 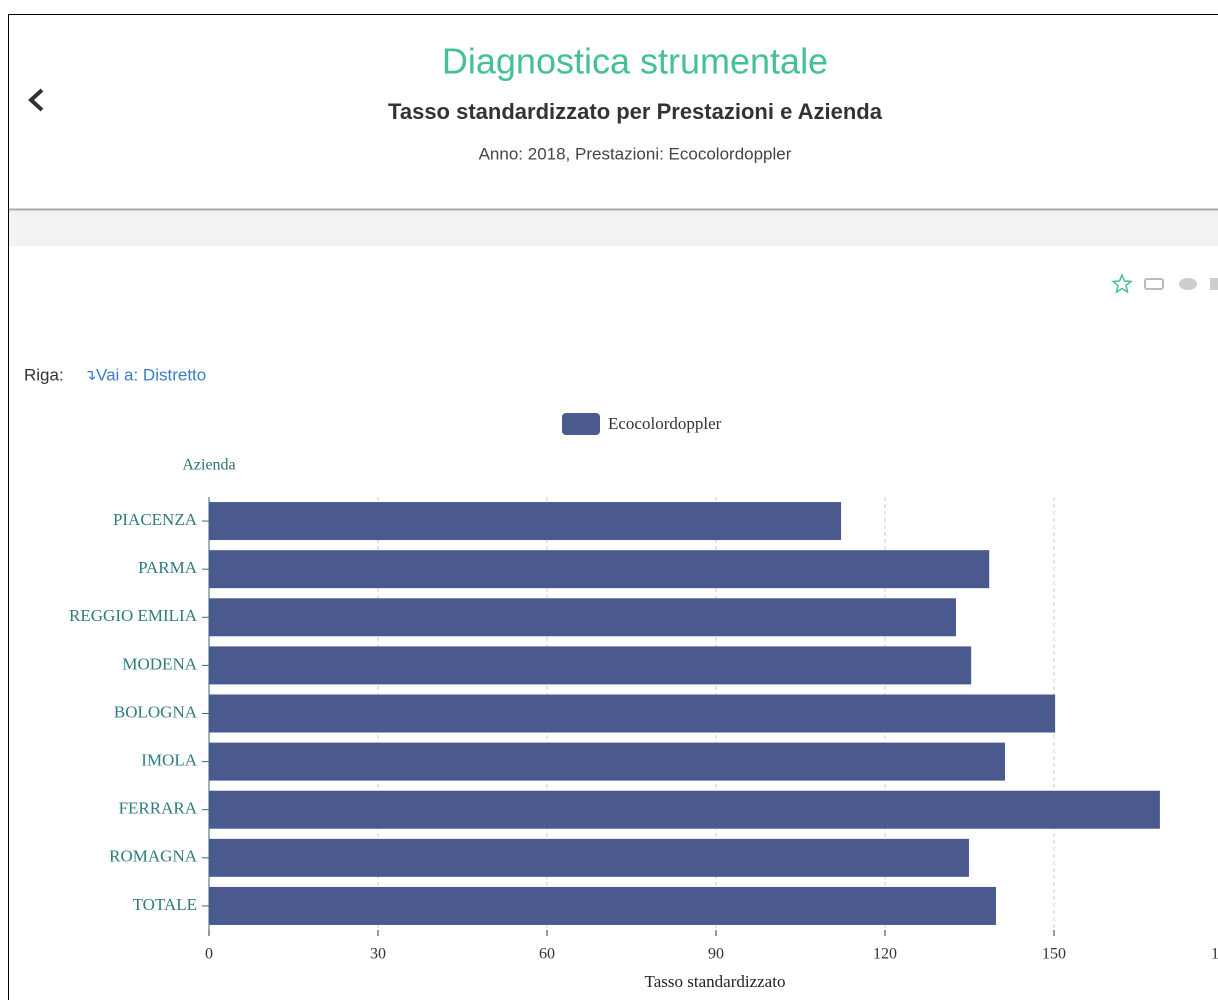 What do you see at coordinates (1122, 283) in the screenshot?
I see `favorite-icon` at bounding box center [1122, 283].